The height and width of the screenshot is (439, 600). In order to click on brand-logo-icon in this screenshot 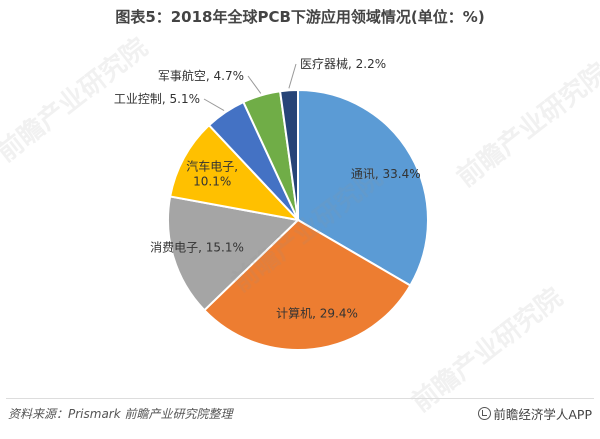, I will do `click(485, 413)`.